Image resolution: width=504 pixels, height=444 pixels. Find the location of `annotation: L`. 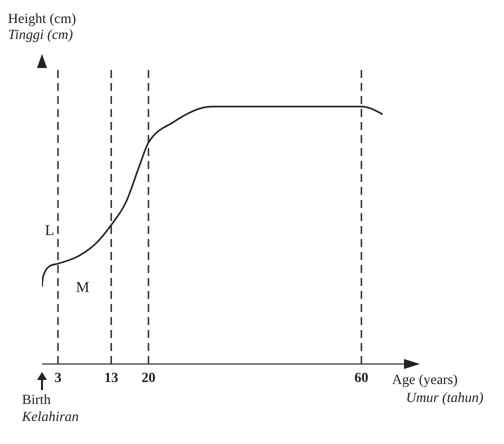

annotation: L is located at coordinates (49, 231).